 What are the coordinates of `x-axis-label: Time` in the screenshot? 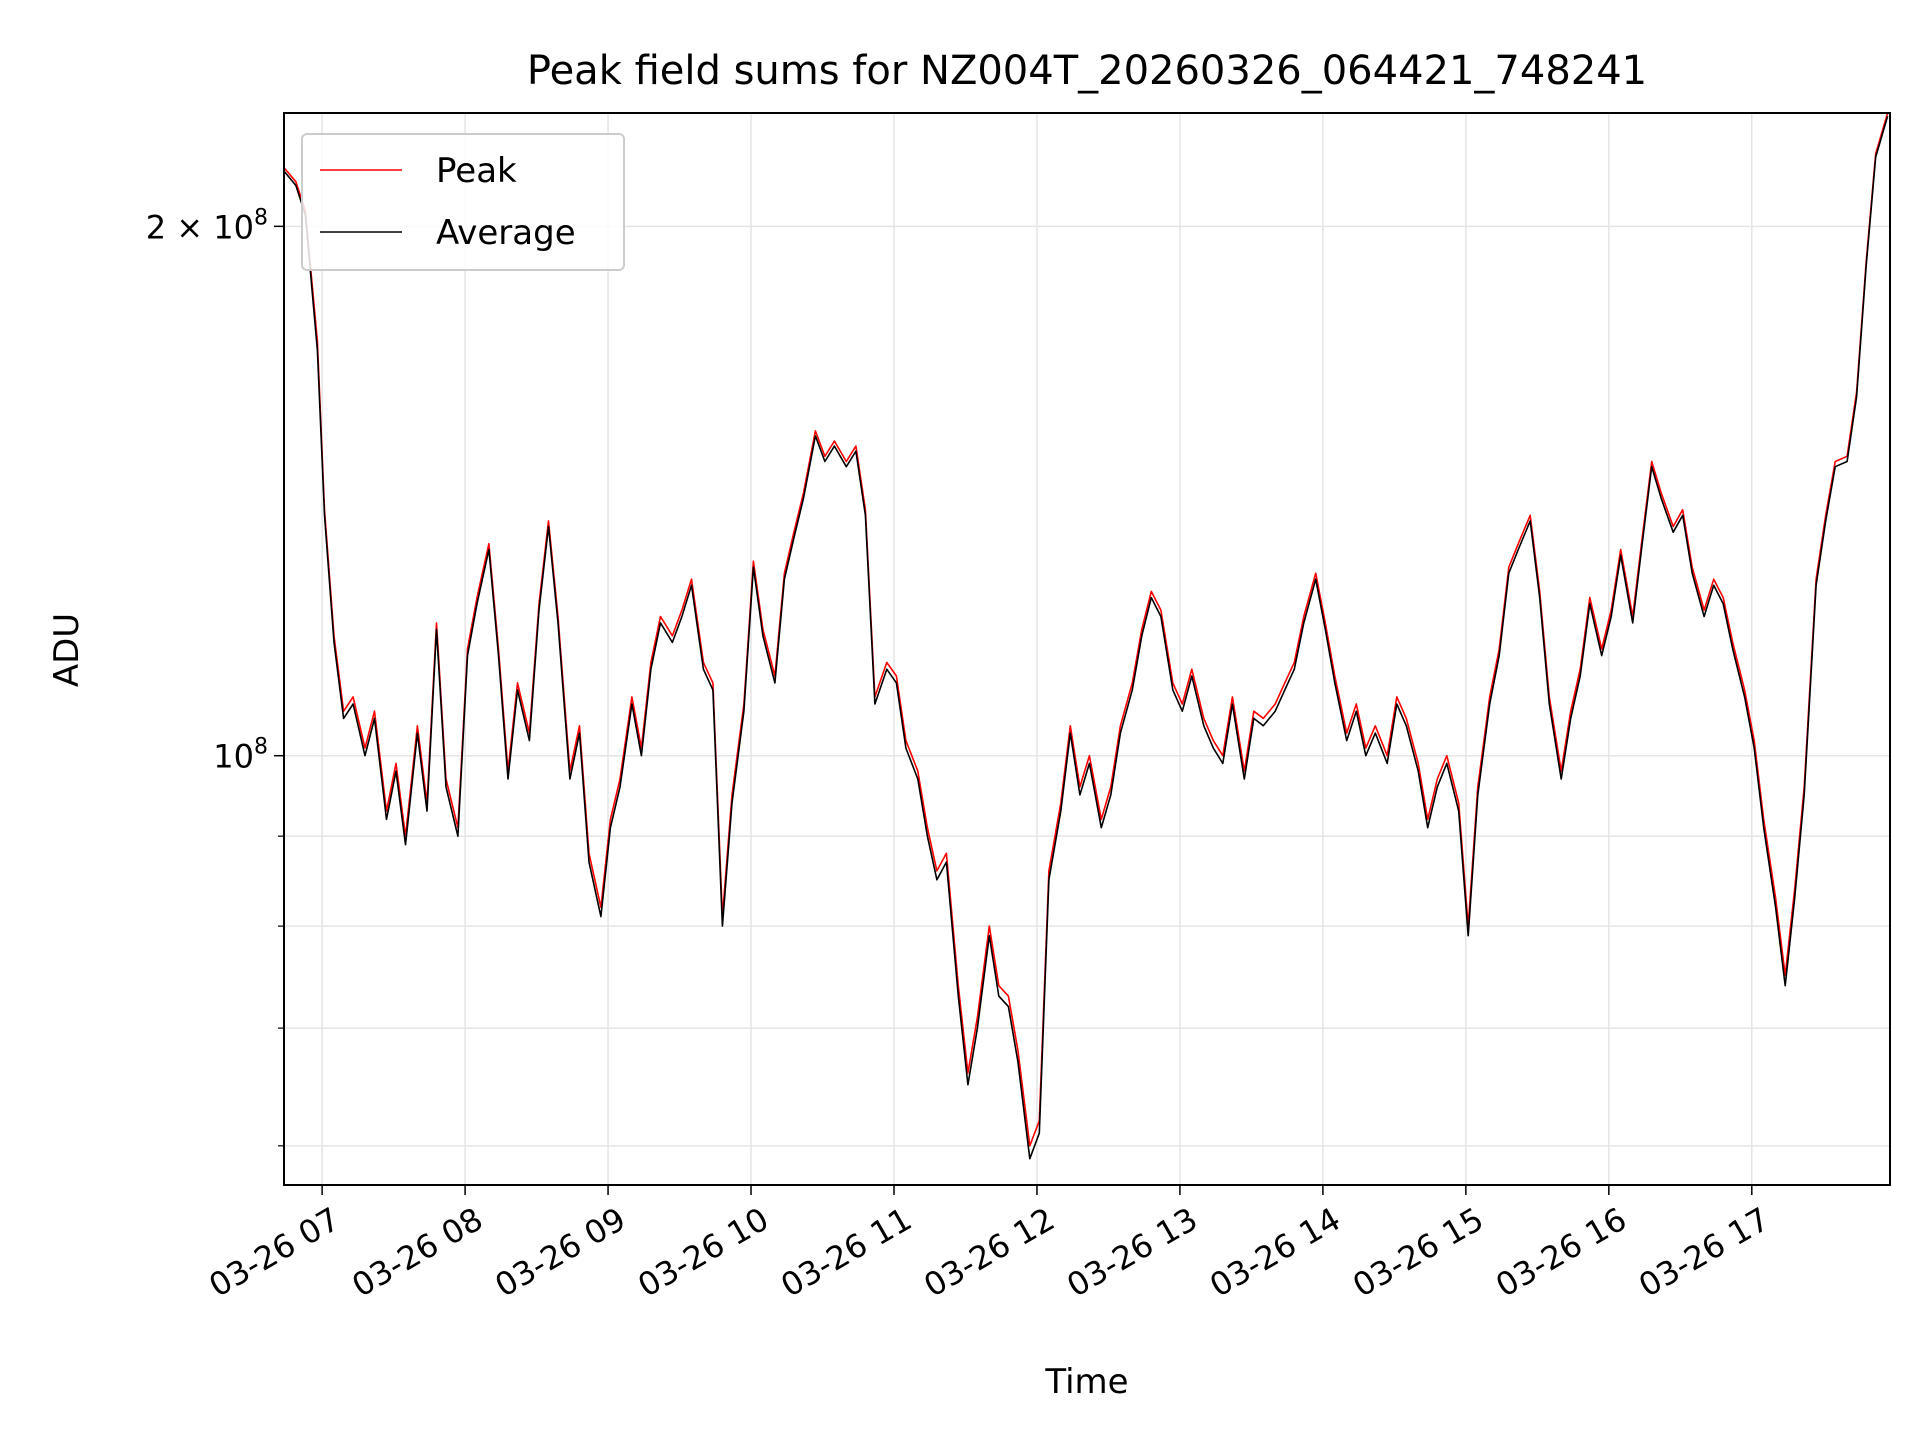 It's located at (1086, 1382).